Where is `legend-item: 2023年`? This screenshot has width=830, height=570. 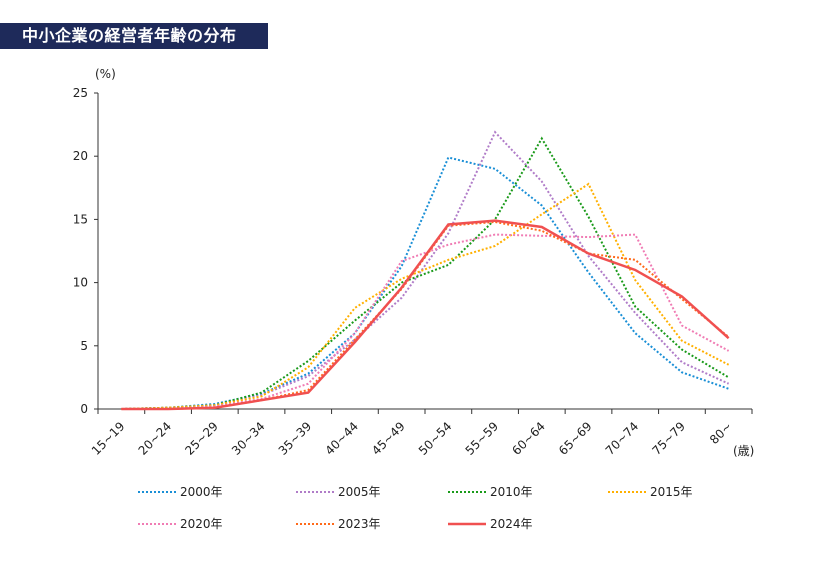 legend-item: 2023年 is located at coordinates (338, 524).